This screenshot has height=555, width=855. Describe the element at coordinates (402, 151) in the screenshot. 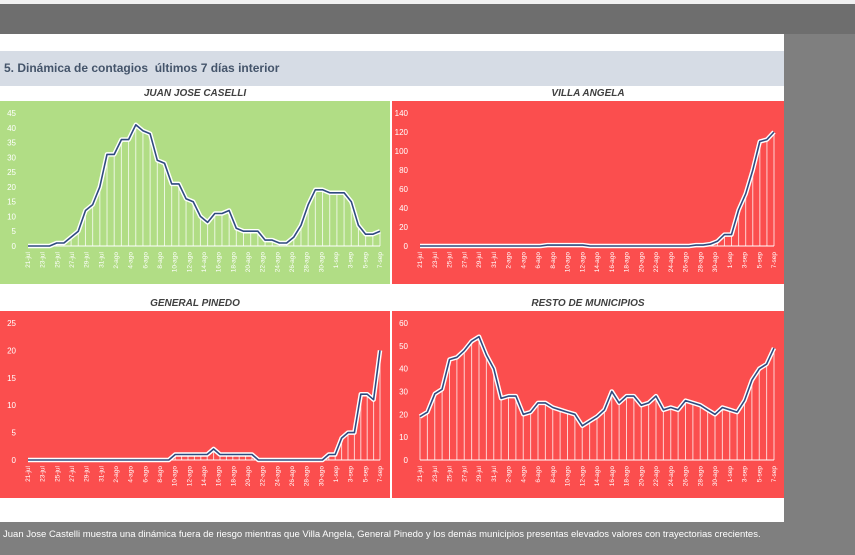

I see `y-tick-label: 100` at that location.